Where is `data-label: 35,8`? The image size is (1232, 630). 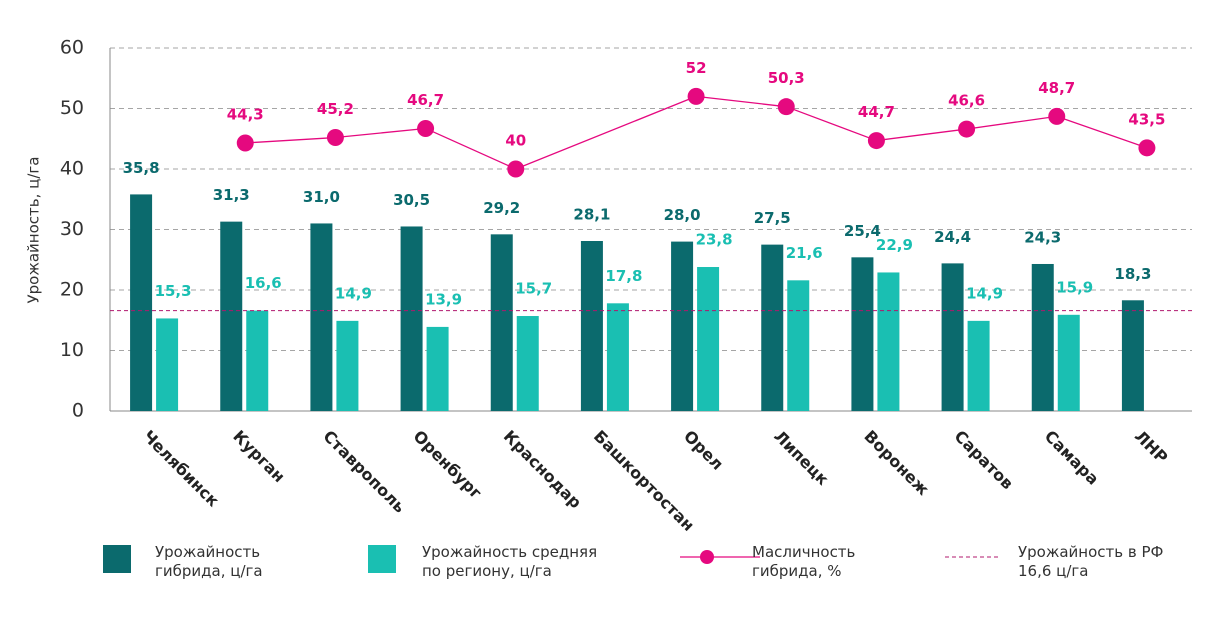 data-label: 35,8 is located at coordinates (141, 168).